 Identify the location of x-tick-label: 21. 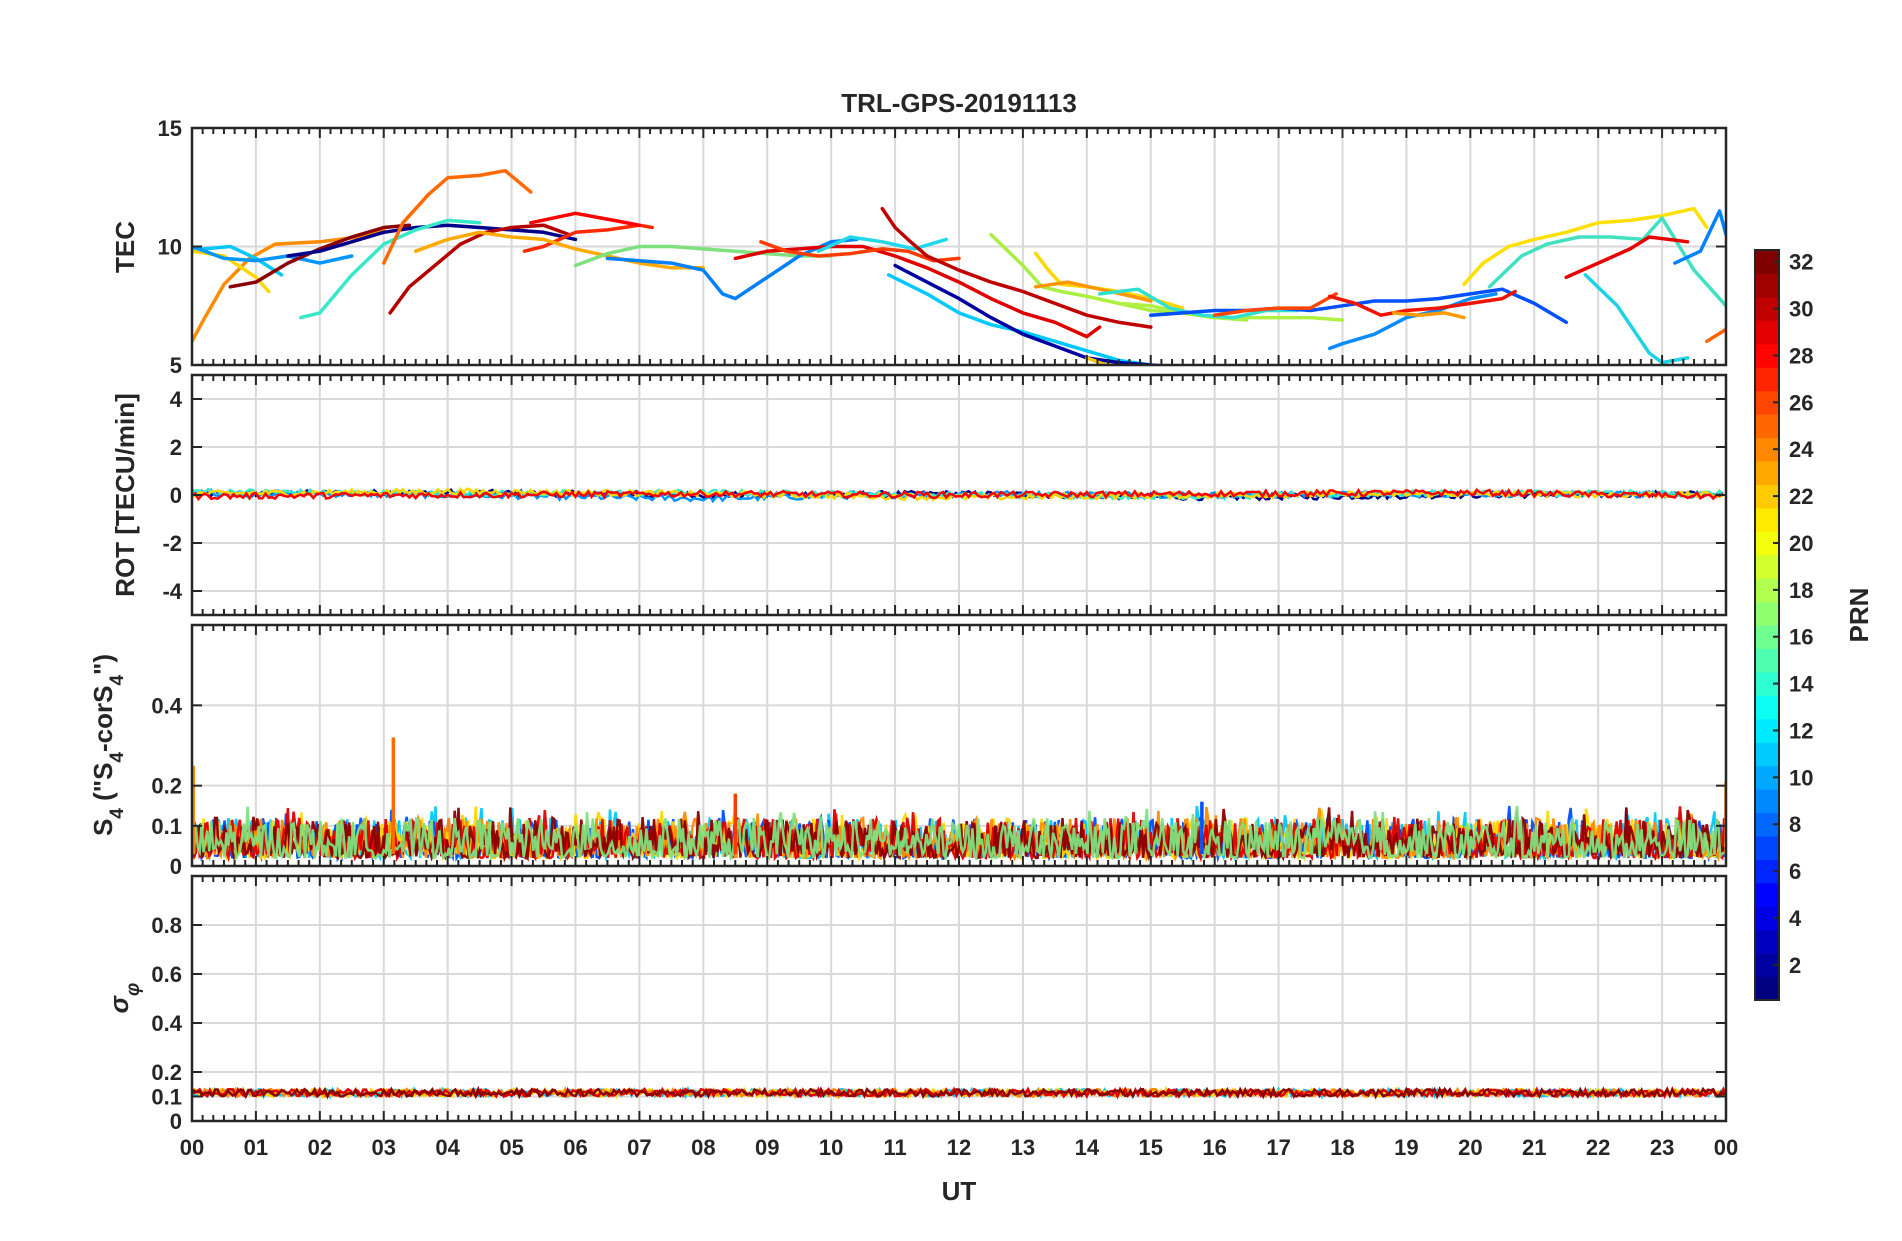
(1534, 1147).